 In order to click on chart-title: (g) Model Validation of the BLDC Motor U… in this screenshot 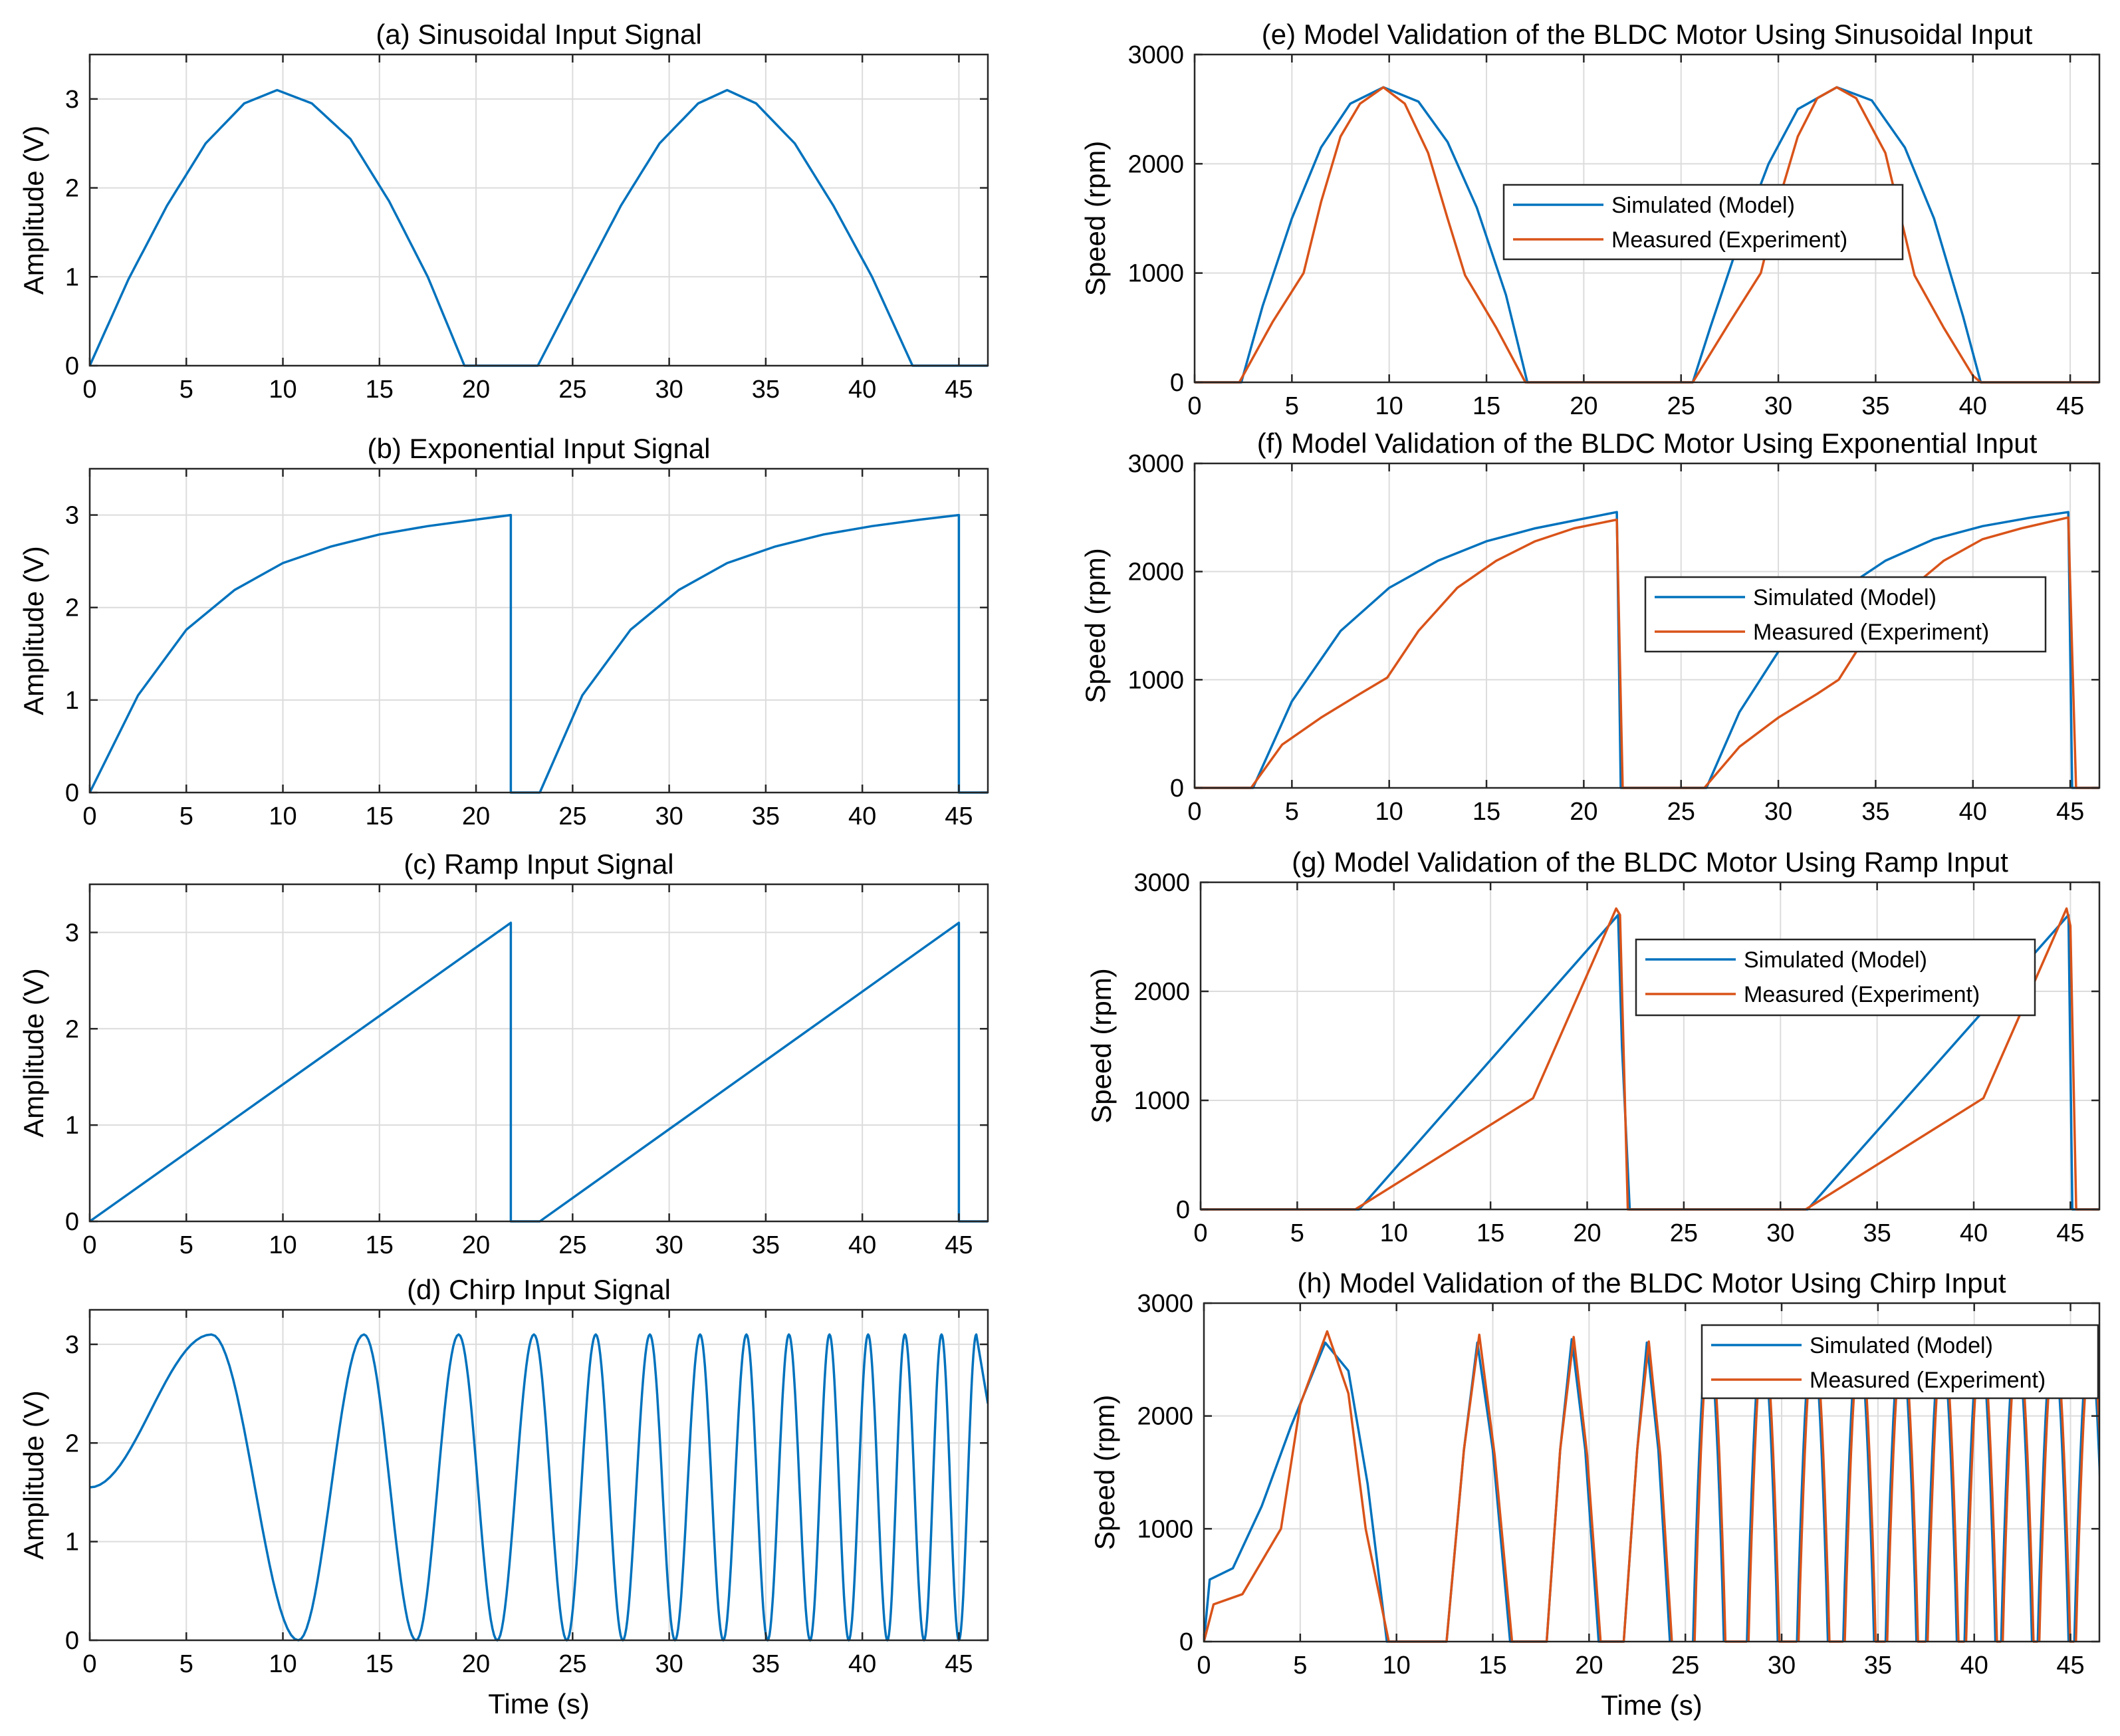, I will do `click(1650, 862)`.